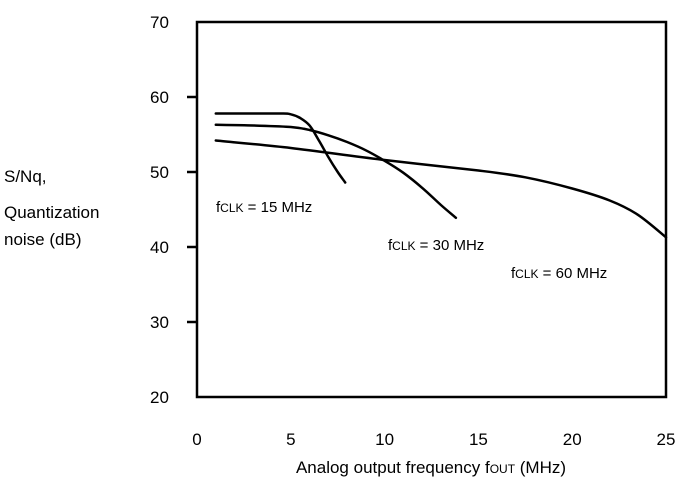  What do you see at coordinates (196, 439) in the screenshot?
I see `x-tick-label: 0` at bounding box center [196, 439].